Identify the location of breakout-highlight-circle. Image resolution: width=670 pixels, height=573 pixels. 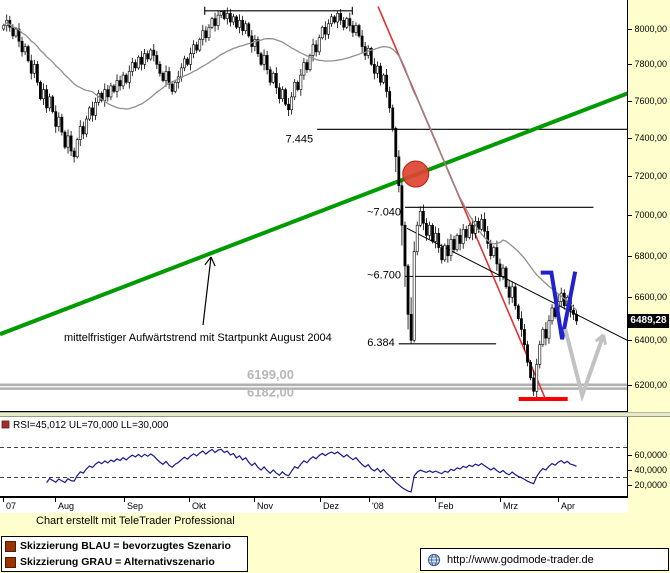
(416, 174).